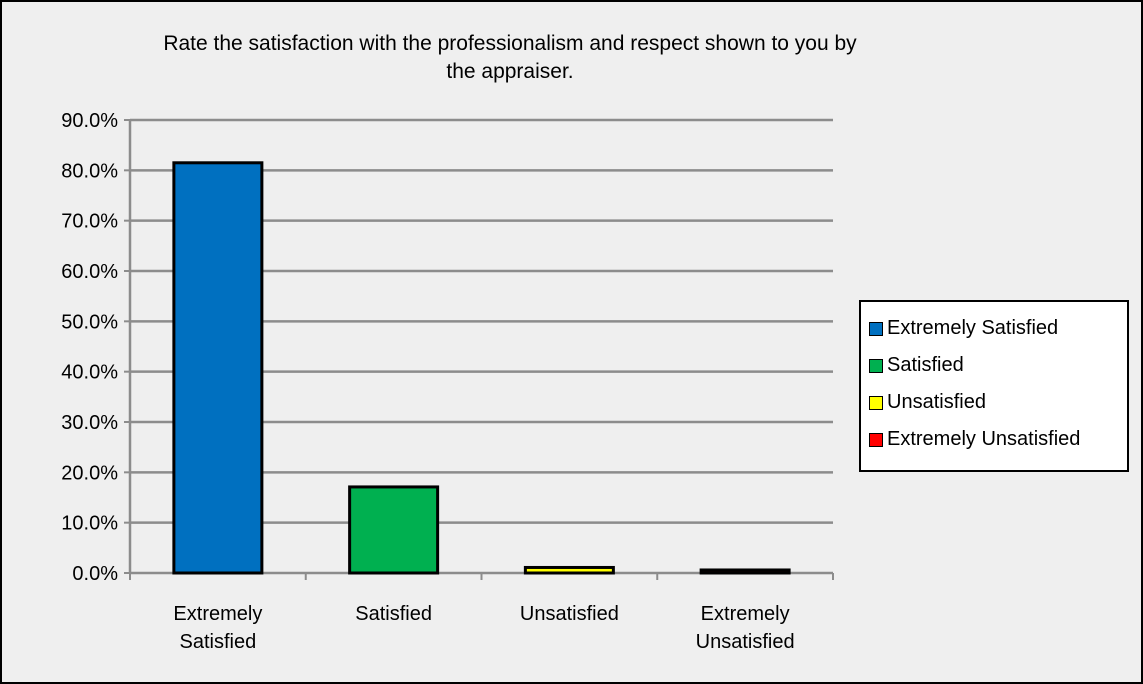 The image size is (1143, 684). What do you see at coordinates (89, 272) in the screenshot?
I see `y-tick-label: 60.0%` at bounding box center [89, 272].